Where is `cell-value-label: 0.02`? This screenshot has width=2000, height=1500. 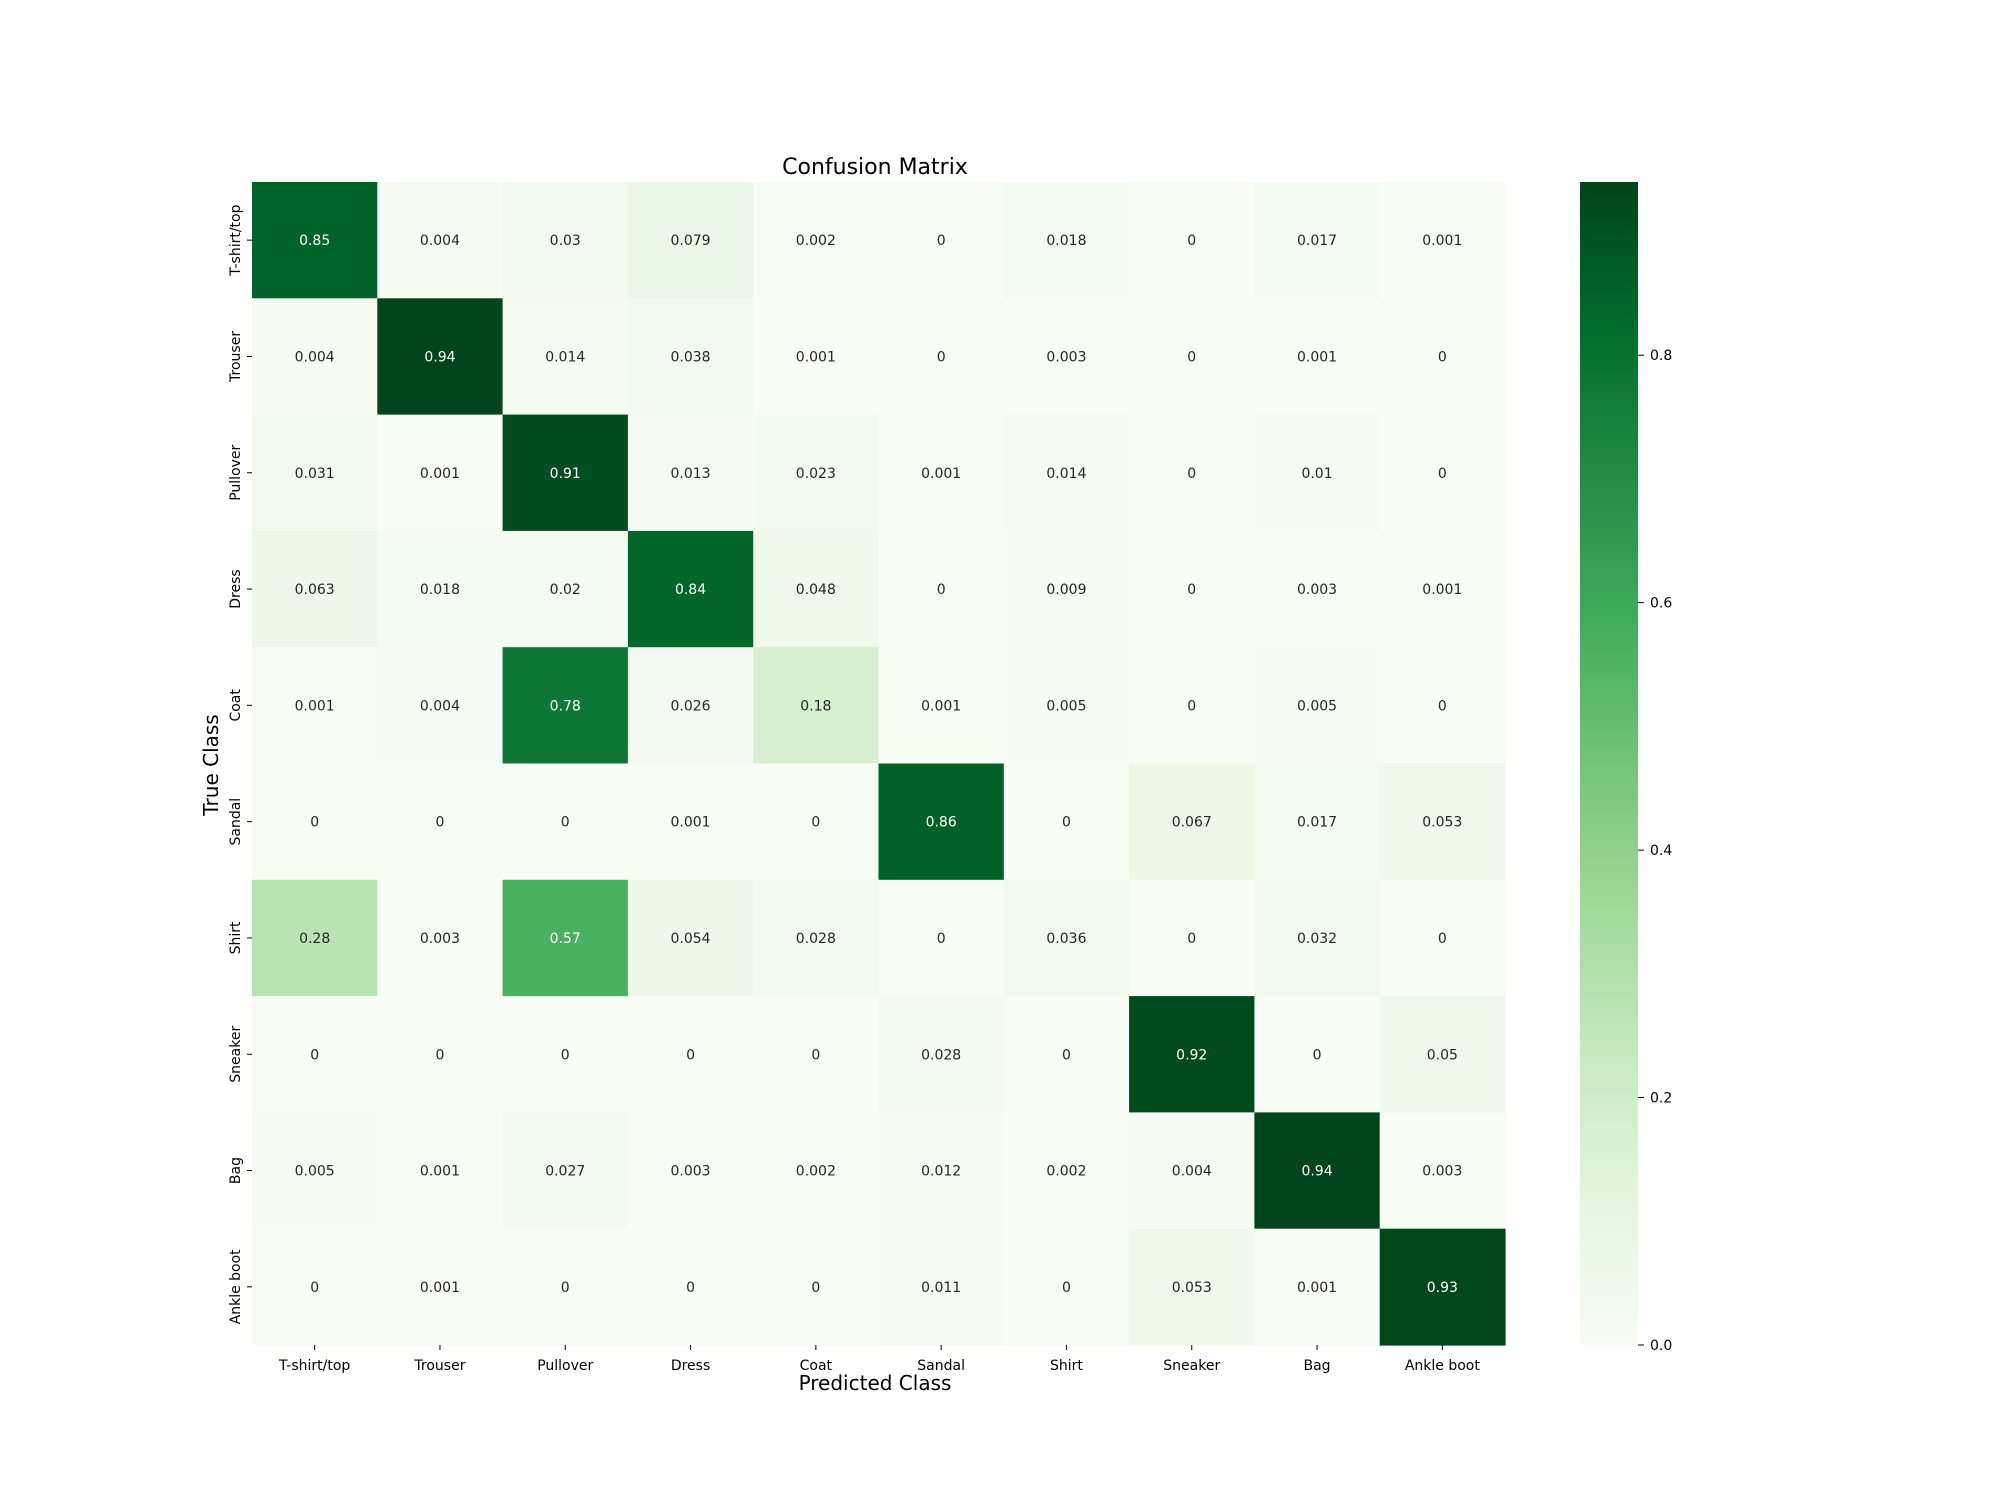 cell-value-label: 0.02 is located at coordinates (565, 590).